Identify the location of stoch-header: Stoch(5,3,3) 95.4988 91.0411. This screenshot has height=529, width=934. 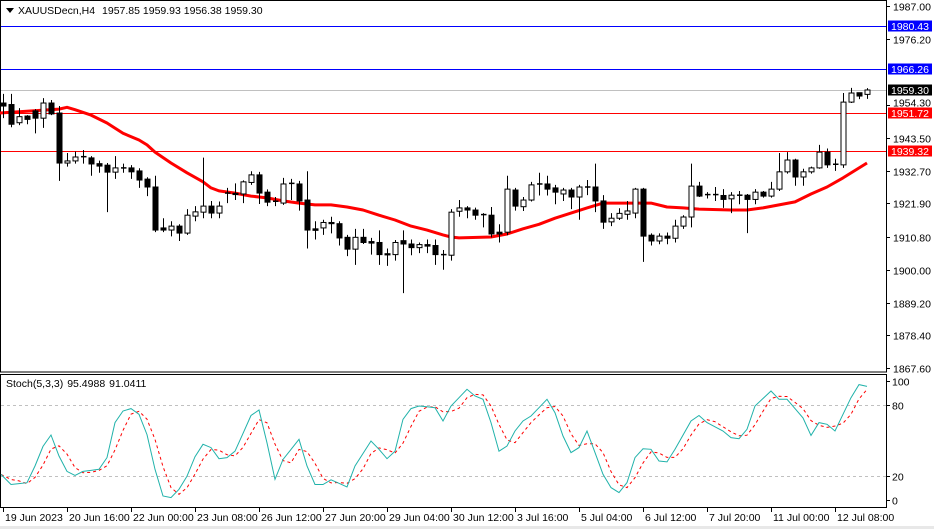
(76, 384).